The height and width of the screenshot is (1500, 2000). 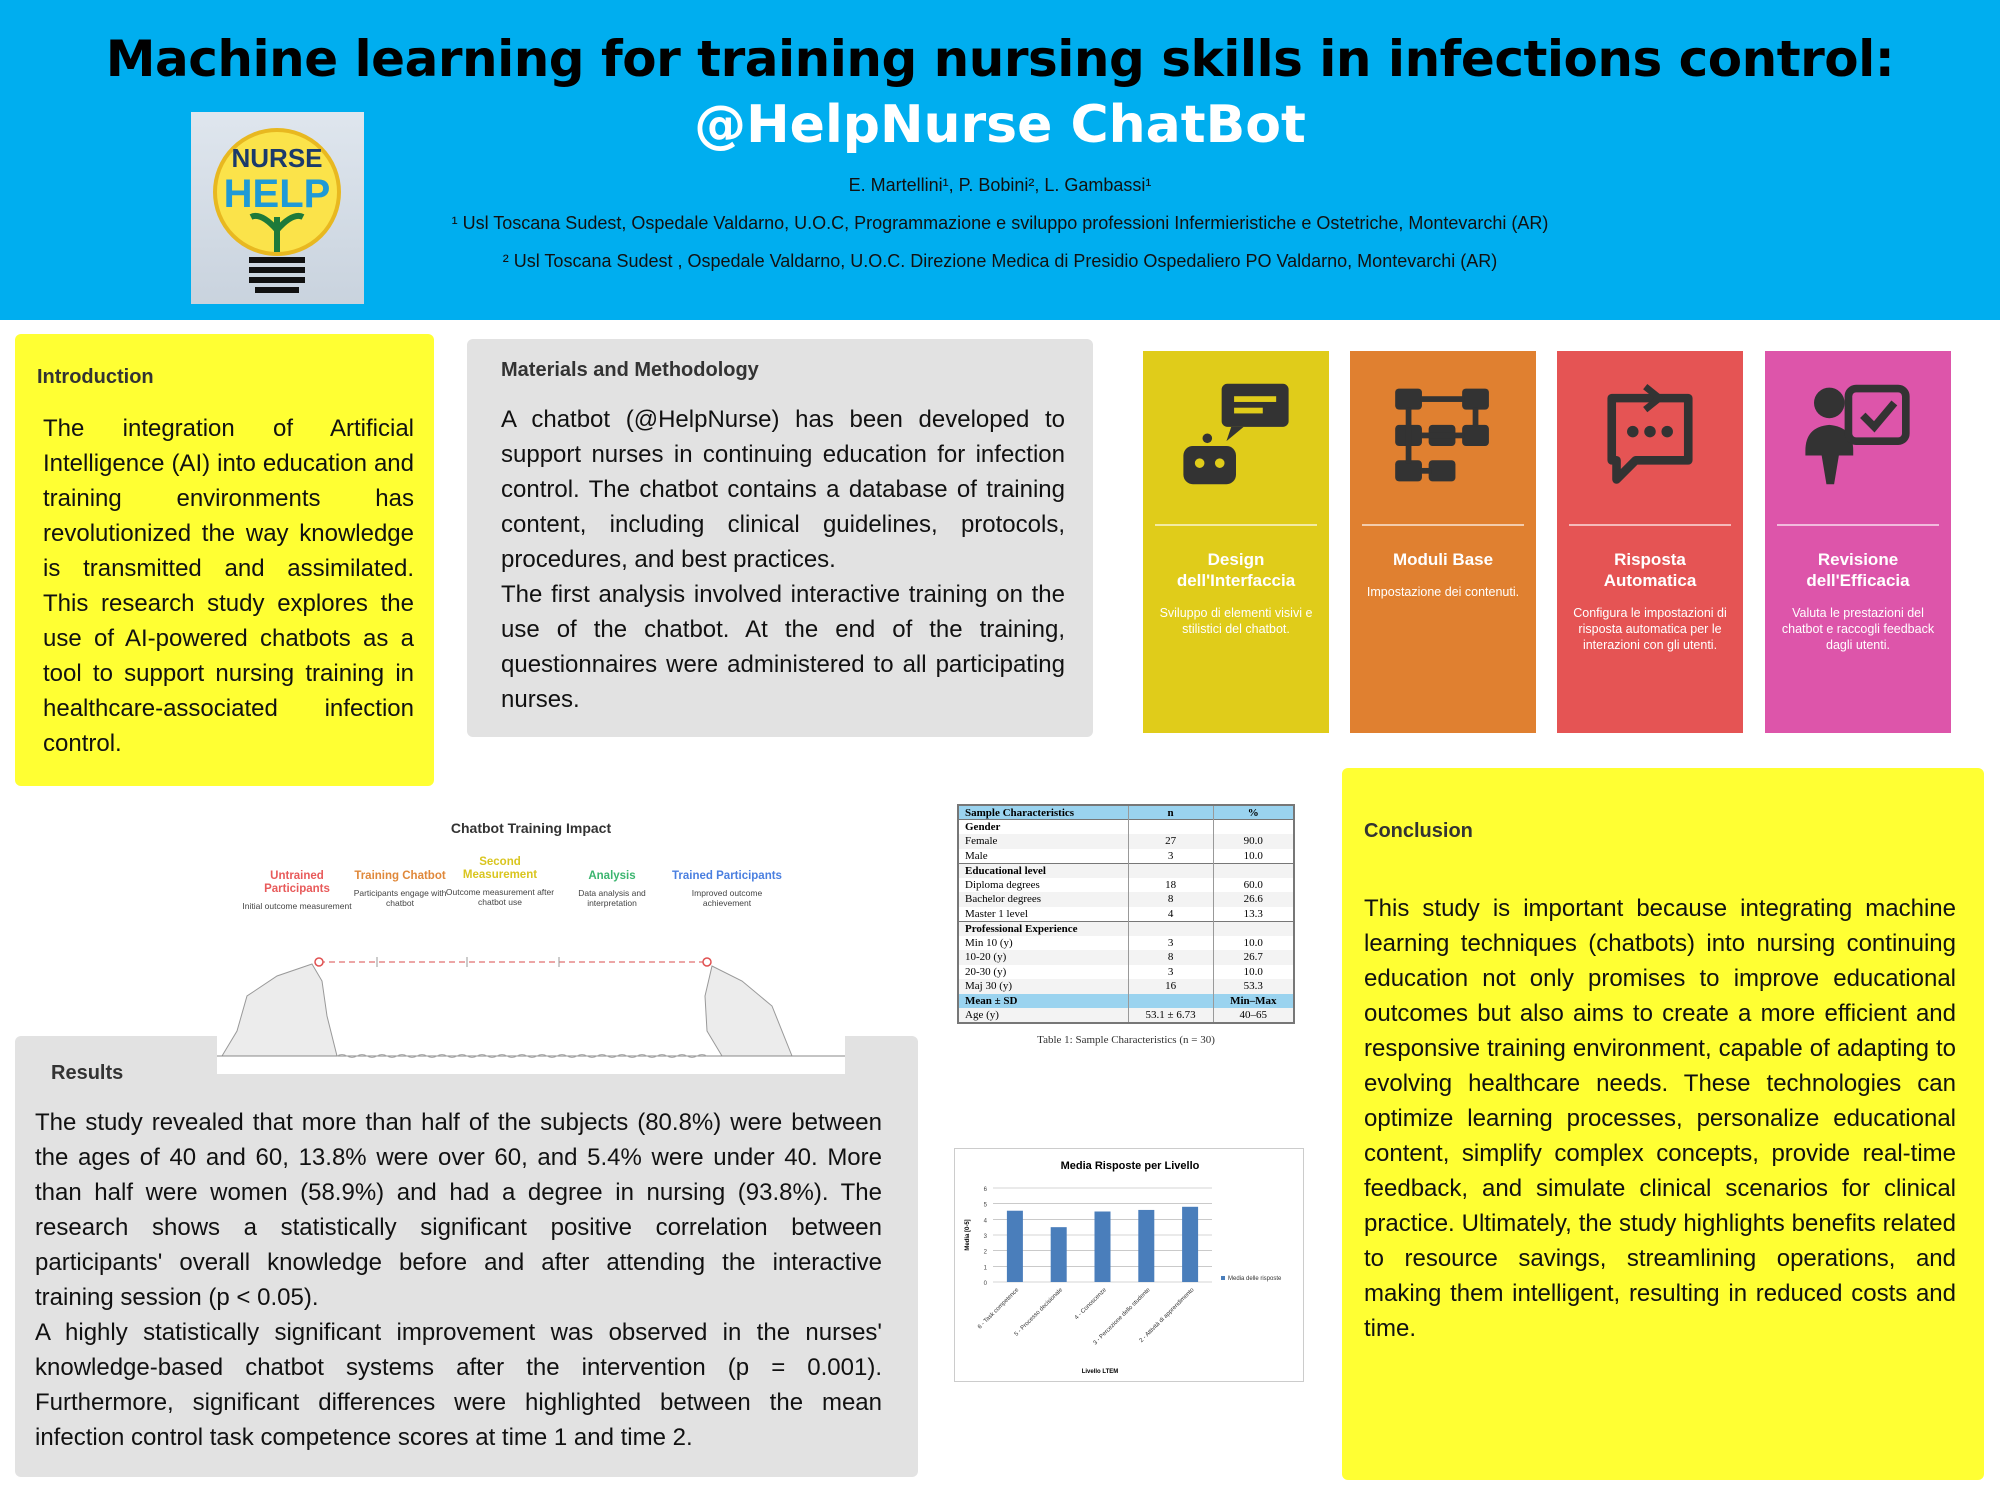 What do you see at coordinates (986, 1190) in the screenshot?
I see `y-tick-label: 6` at bounding box center [986, 1190].